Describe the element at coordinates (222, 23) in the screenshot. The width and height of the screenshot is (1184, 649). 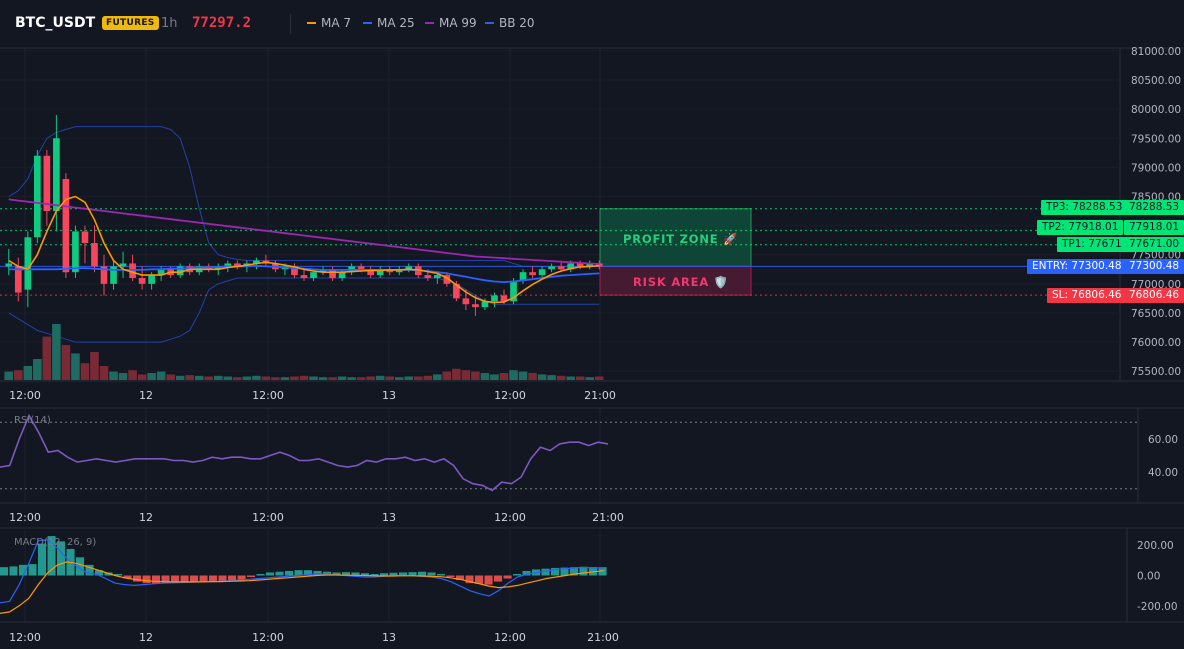
I see `last-price: 77297.2` at that location.